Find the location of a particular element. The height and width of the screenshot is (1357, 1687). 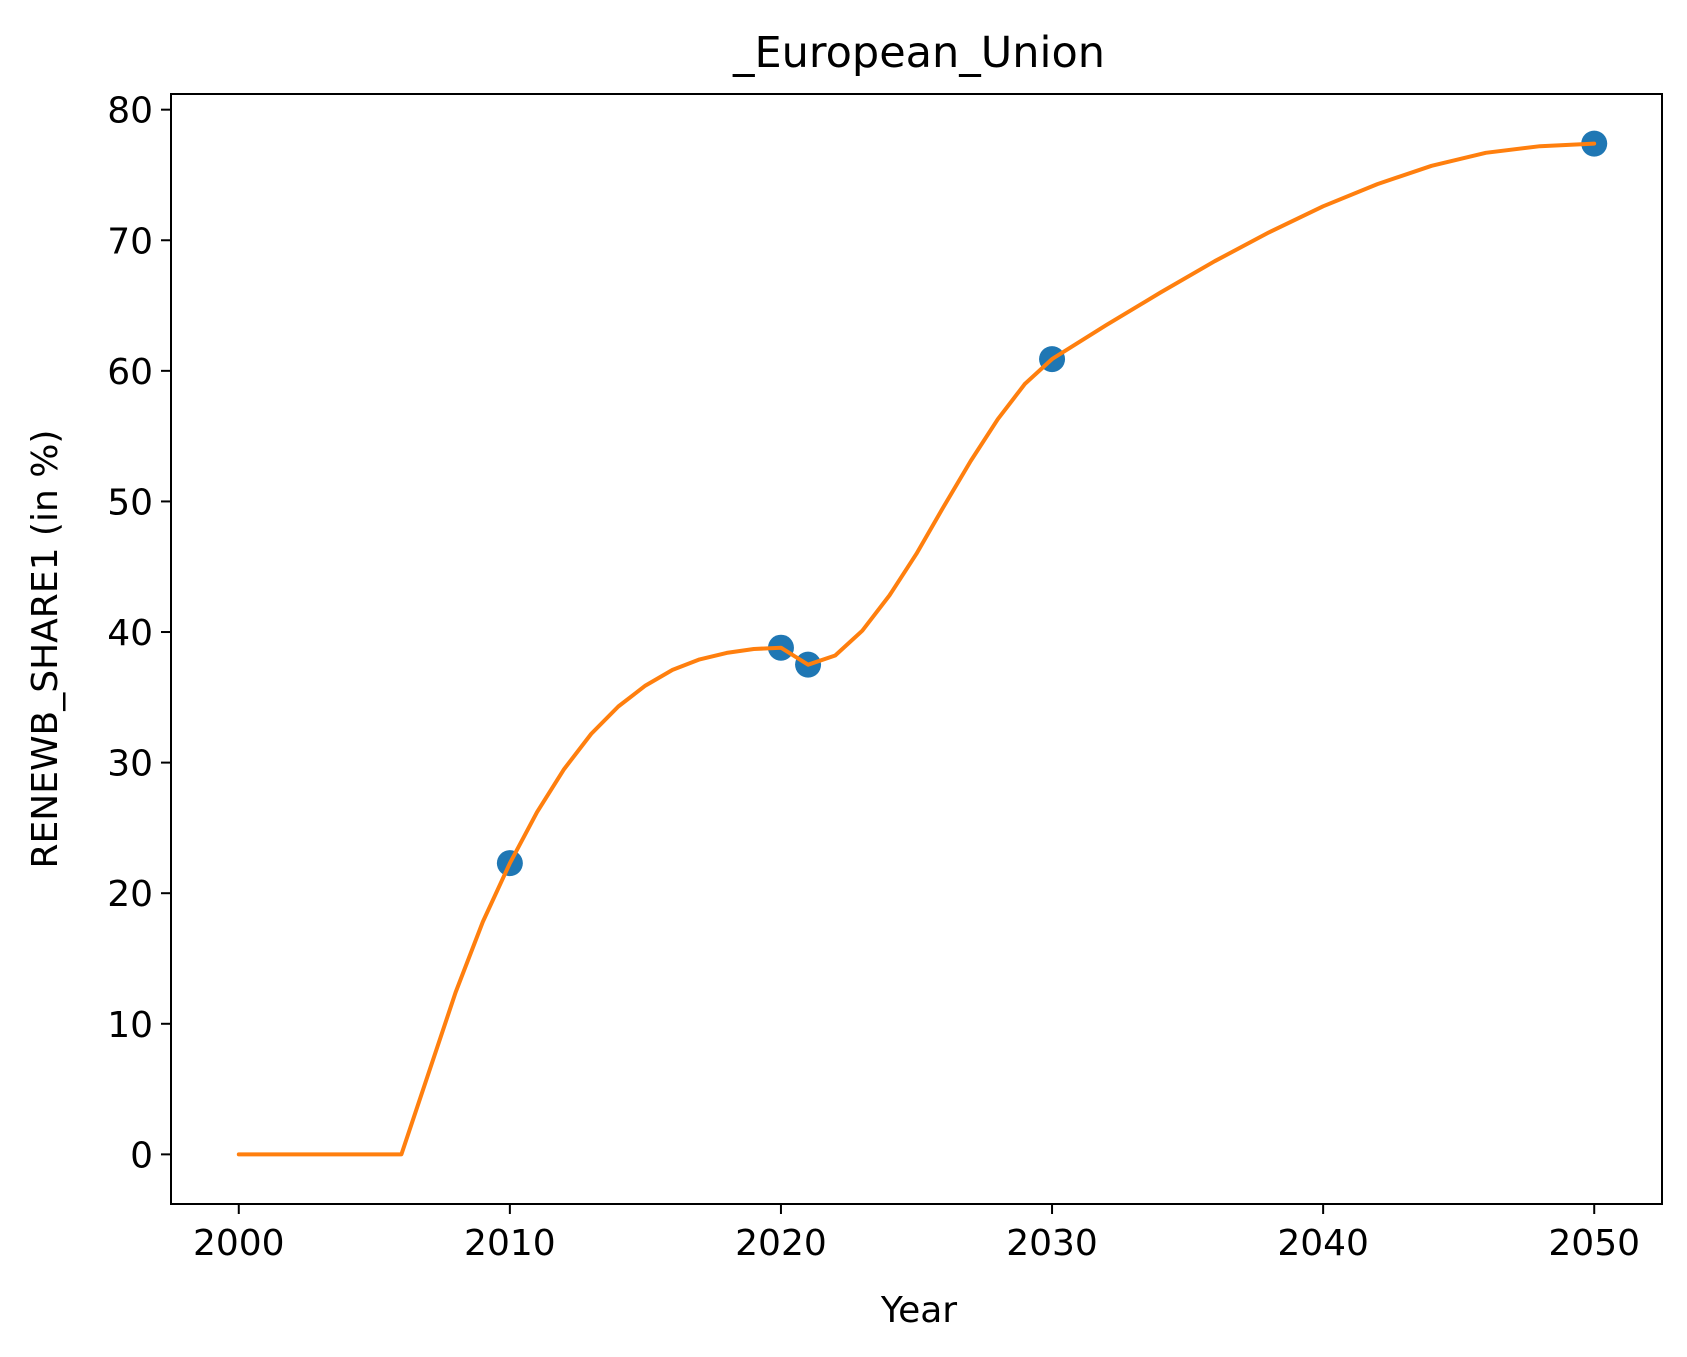

y-tick-label: 80 is located at coordinates (130, 111).